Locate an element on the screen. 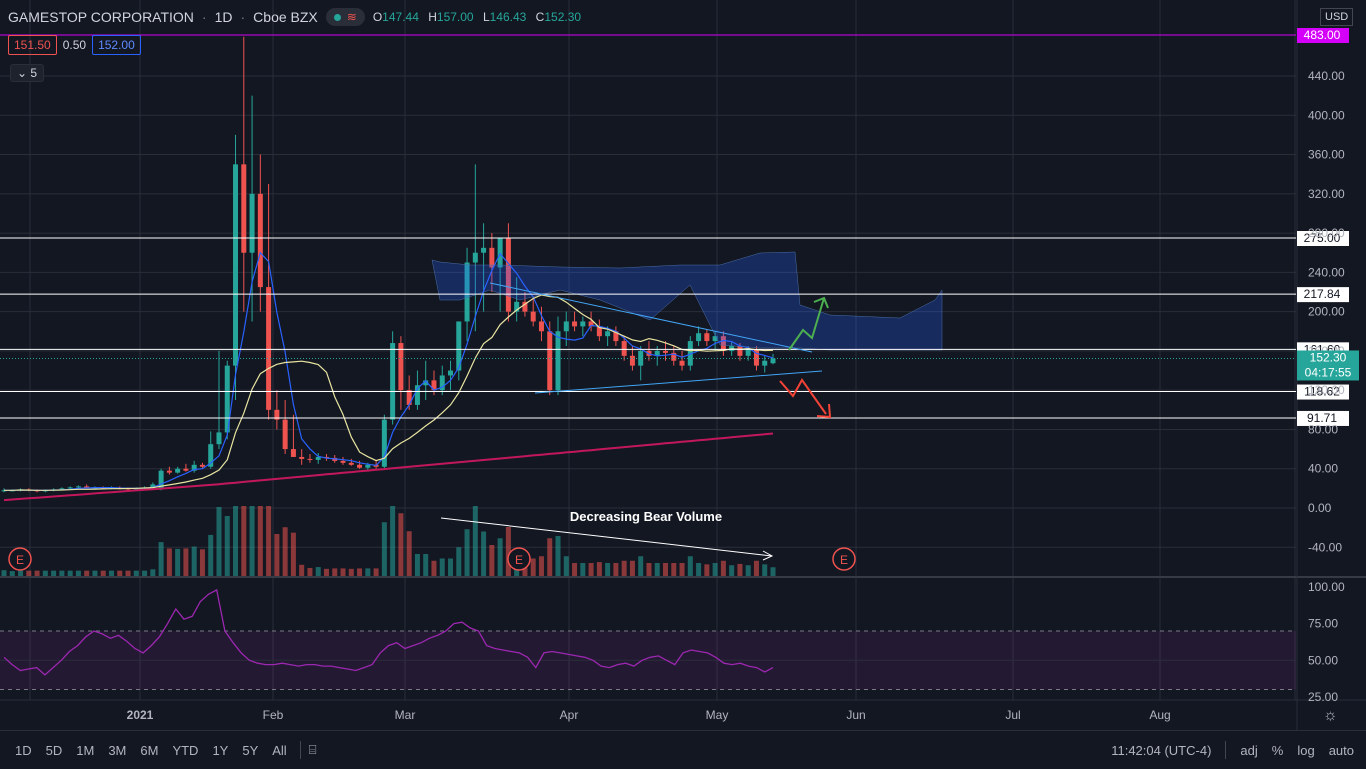 The height and width of the screenshot is (769, 1366). auto-toggle: auto is located at coordinates (1341, 750).